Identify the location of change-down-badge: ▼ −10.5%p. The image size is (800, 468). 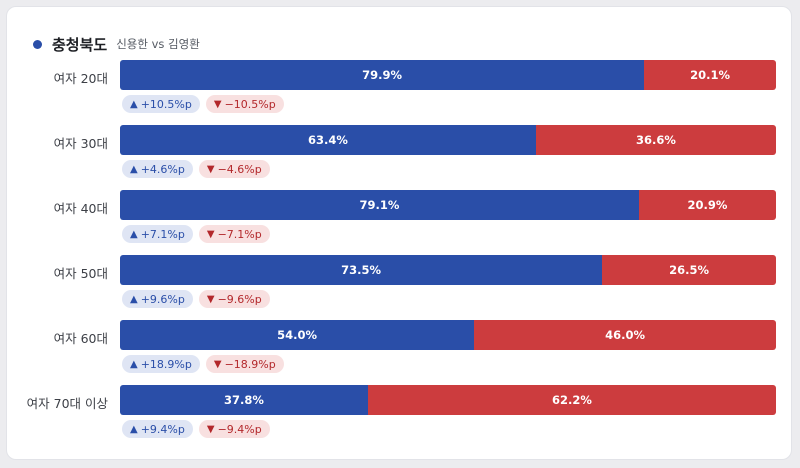
(244, 104).